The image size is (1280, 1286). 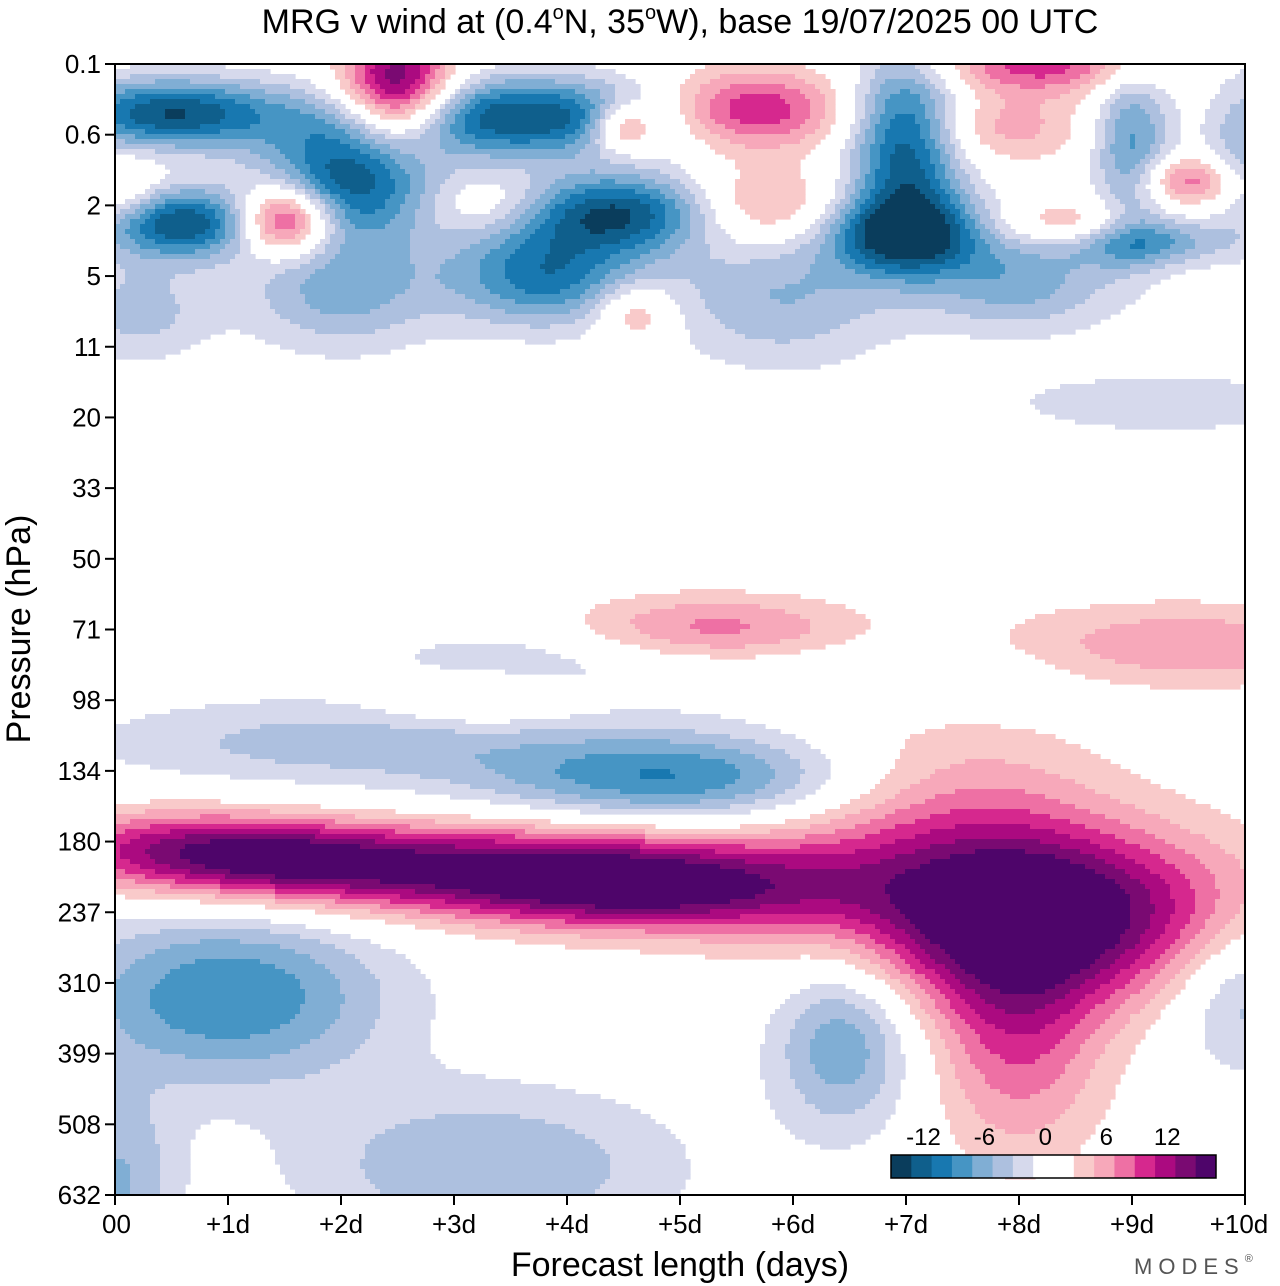 What do you see at coordinates (79, 983) in the screenshot?
I see `y-tick-label: 310` at bounding box center [79, 983].